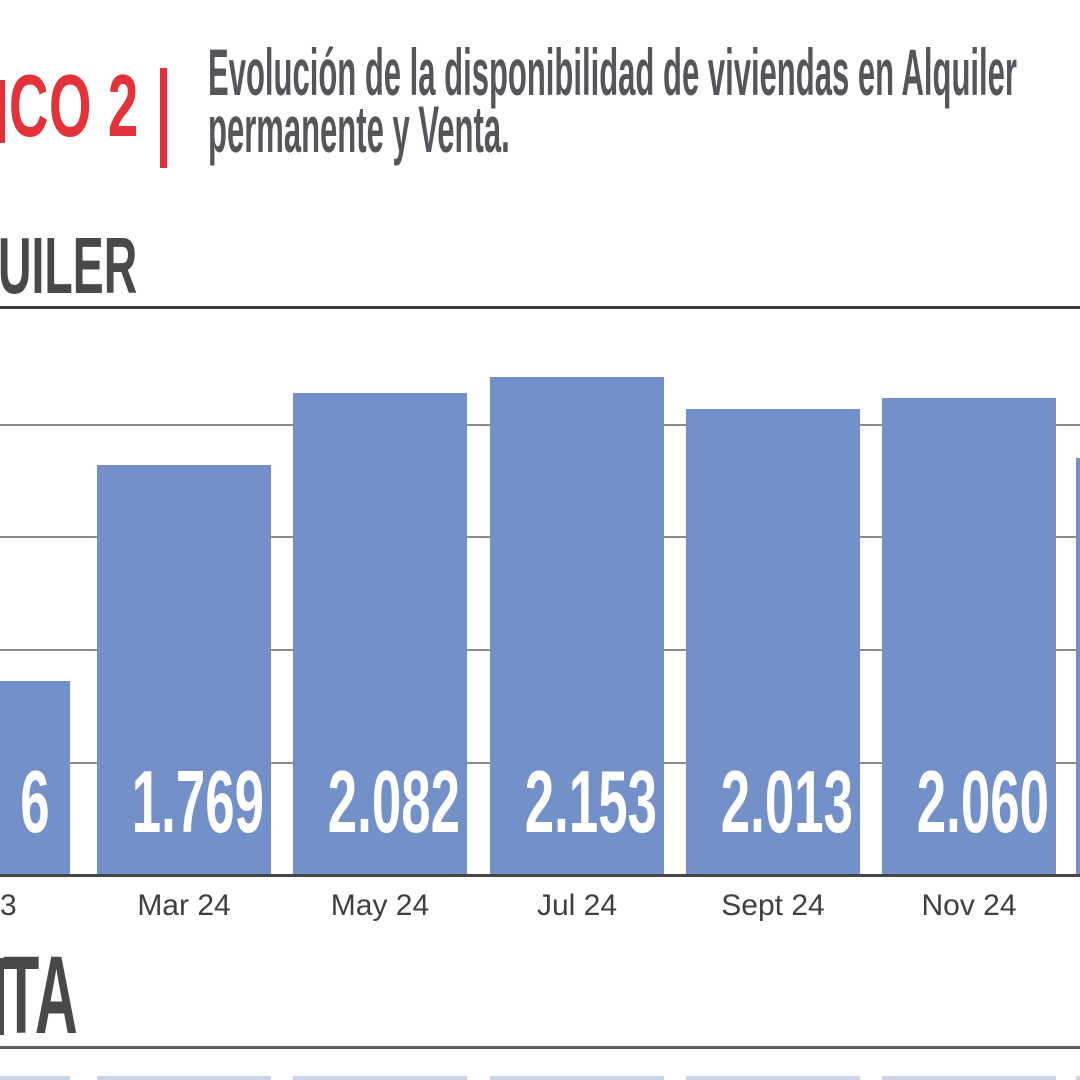  I want to click on x-axis-baseline, so click(540, 875).